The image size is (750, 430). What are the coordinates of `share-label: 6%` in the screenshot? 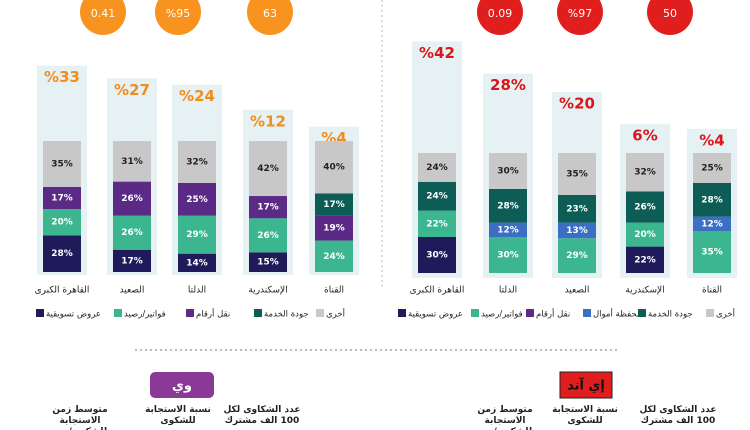 It's located at (644, 136).